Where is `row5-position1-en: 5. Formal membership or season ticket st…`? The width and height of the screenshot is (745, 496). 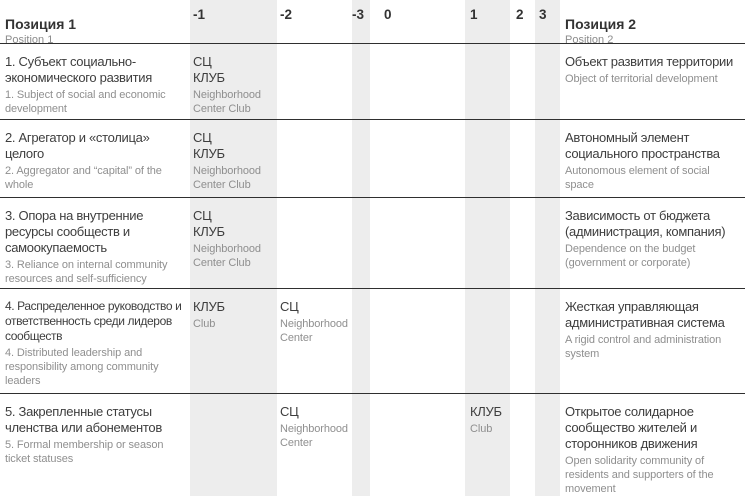
row5-position1-en: 5. Formal membership or season ticket st… is located at coordinates (84, 452).